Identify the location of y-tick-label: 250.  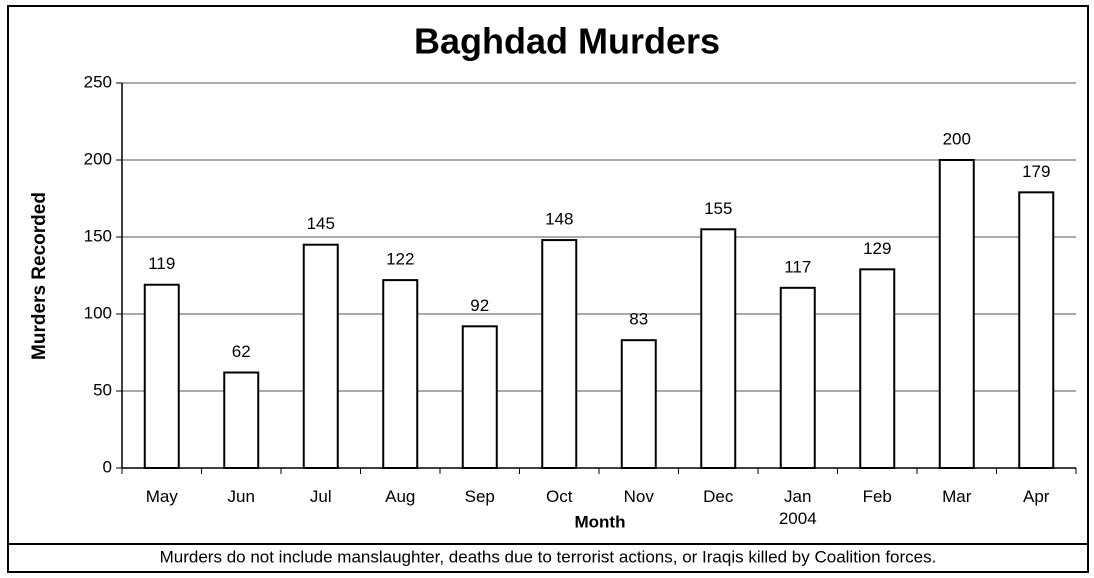
(98, 81).